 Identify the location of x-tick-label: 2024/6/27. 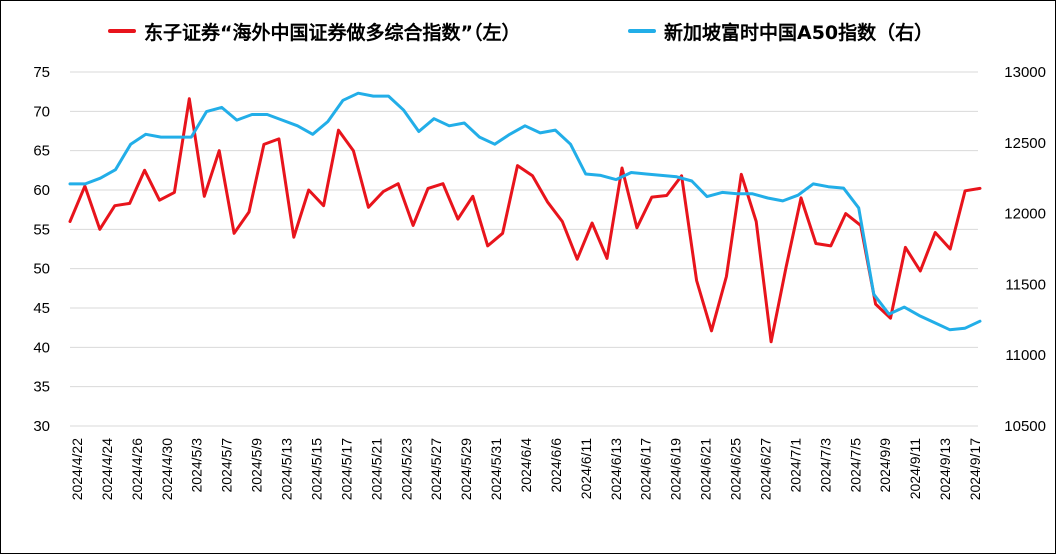
(765, 469).